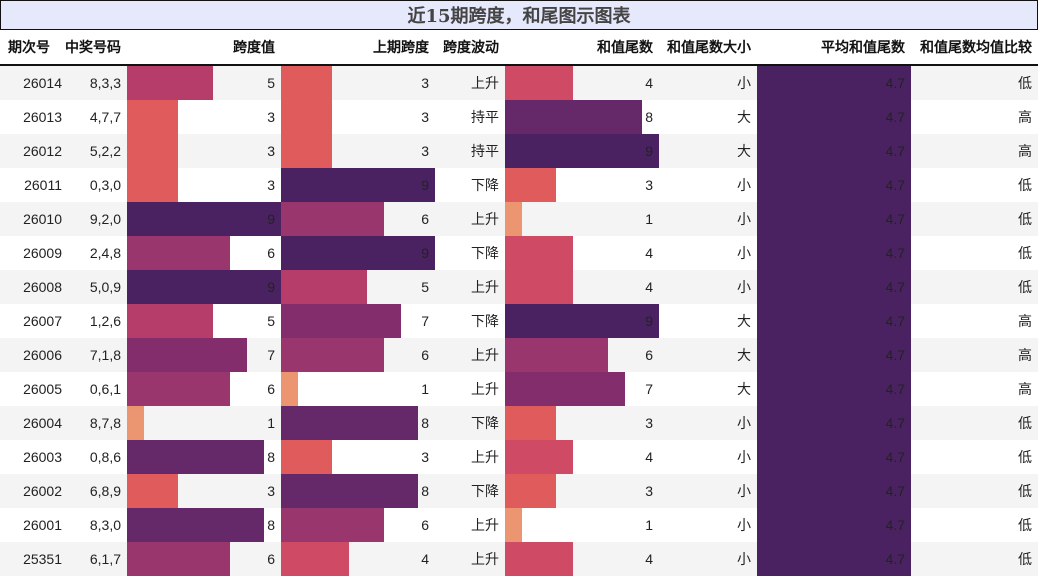  Describe the element at coordinates (649, 559) in the screenshot. I see `tail-value: 4` at that location.